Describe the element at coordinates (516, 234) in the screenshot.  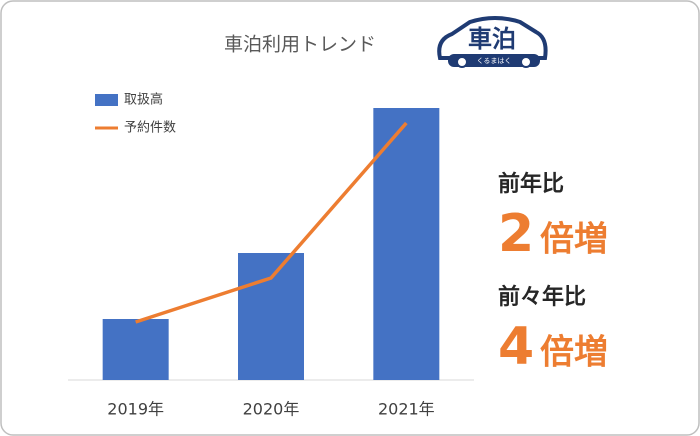
I see `callout-number: 2` at that location.